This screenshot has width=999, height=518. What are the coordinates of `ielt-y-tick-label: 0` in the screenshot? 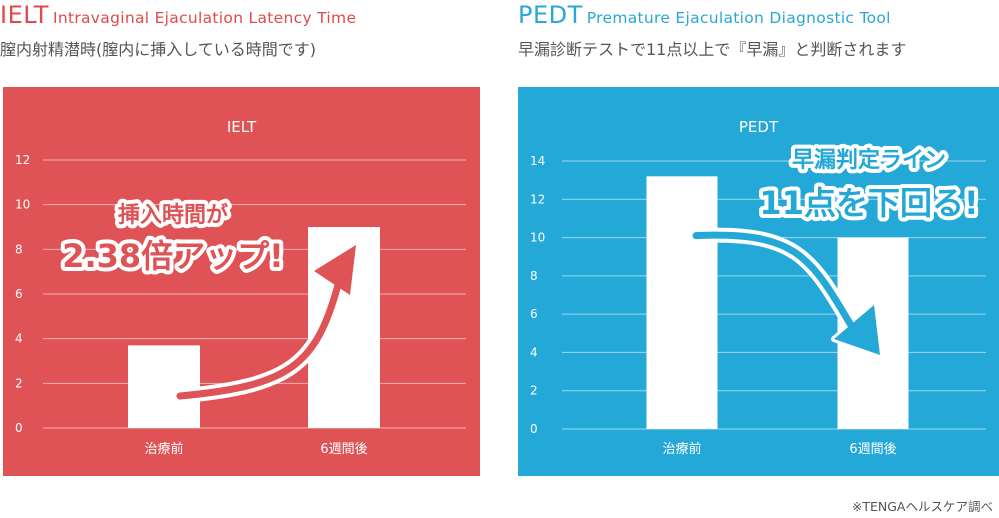 It's located at (19, 428).